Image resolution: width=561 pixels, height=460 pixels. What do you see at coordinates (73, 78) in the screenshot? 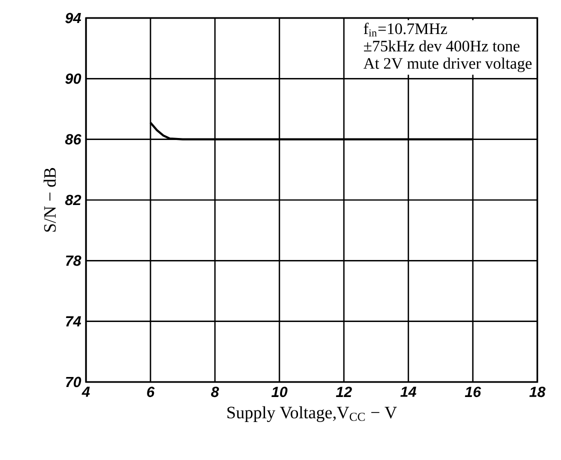
I see `y-tick-label: 90` at bounding box center [73, 78].